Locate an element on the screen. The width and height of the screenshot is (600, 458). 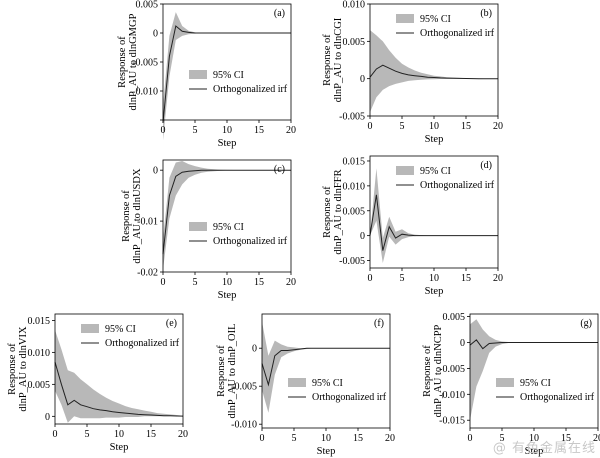
irf-line-c is located at coordinates (226, 212).